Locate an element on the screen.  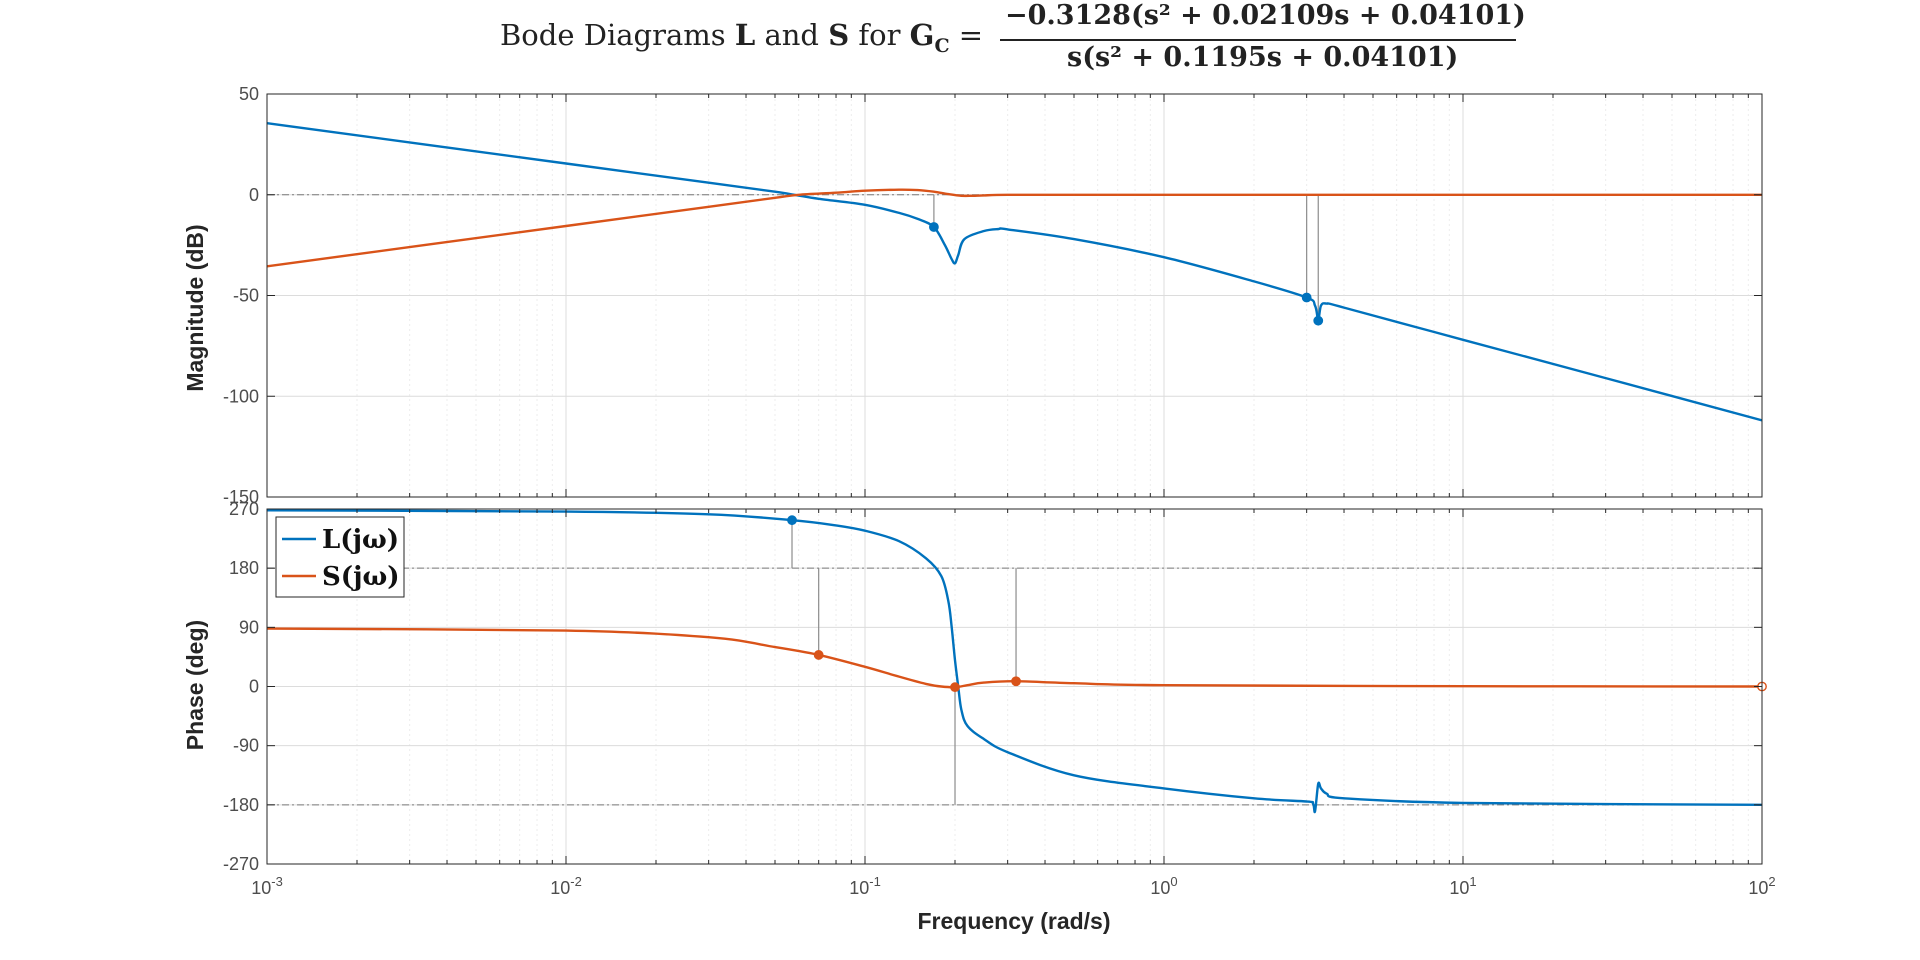
magnitude-ytick-label: 0 is located at coordinates (254, 195).